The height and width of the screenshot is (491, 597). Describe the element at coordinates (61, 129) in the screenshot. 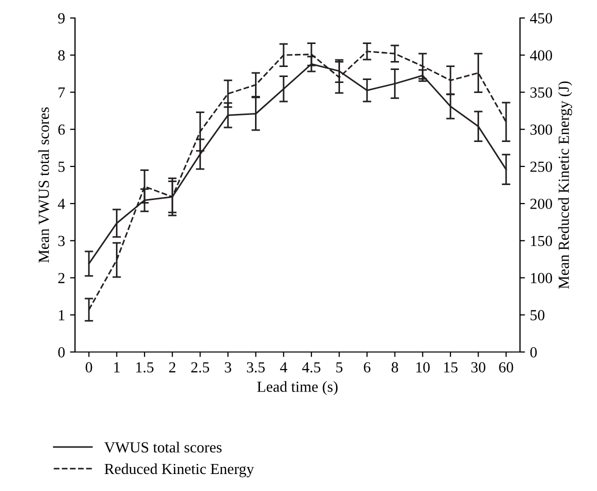

I see `y-tick-label: 6` at that location.